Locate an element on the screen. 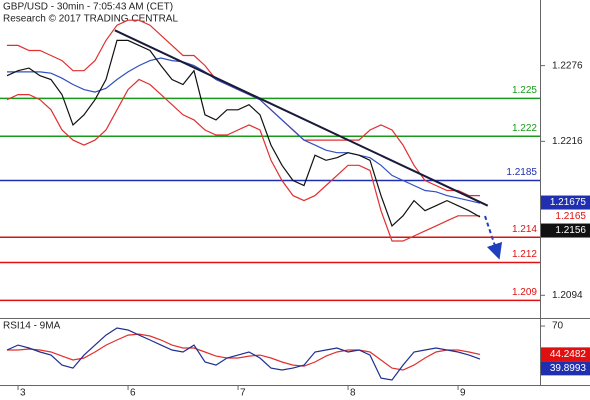 This screenshot has height=400, width=590. level-label: 1.212 is located at coordinates (524, 254).